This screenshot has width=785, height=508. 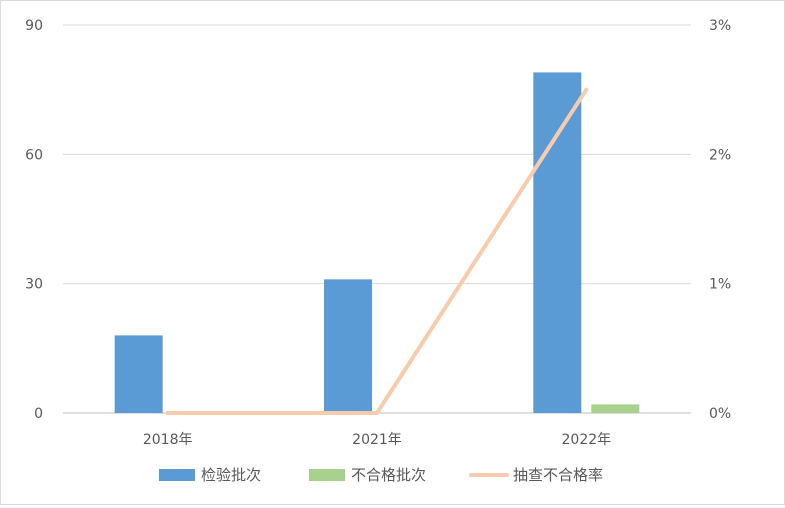 I want to click on legend-label: 检验批次, so click(x=231, y=475).